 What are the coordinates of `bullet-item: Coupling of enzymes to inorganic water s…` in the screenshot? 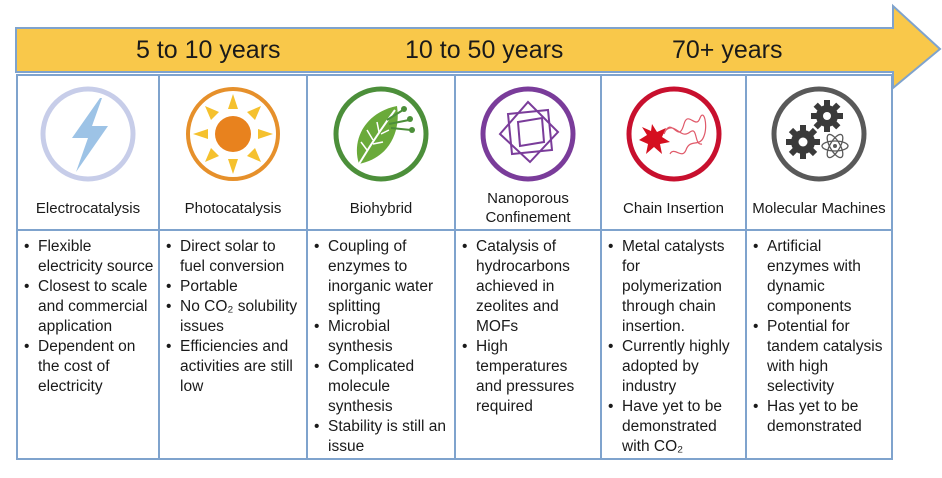 It's located at (381, 277).